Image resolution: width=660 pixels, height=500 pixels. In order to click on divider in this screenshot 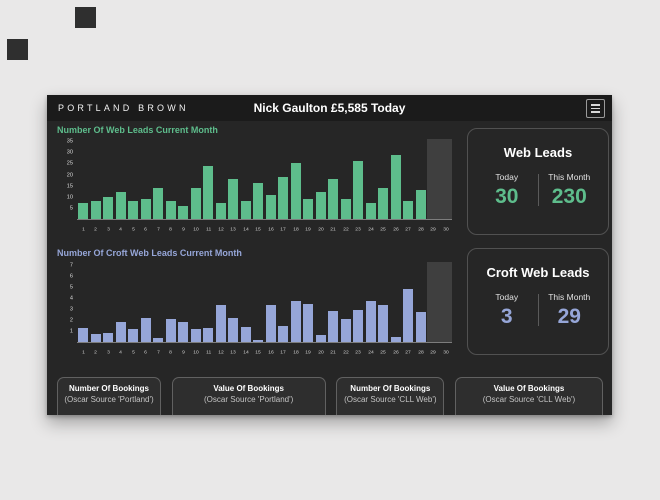, I will do `click(538, 190)`.